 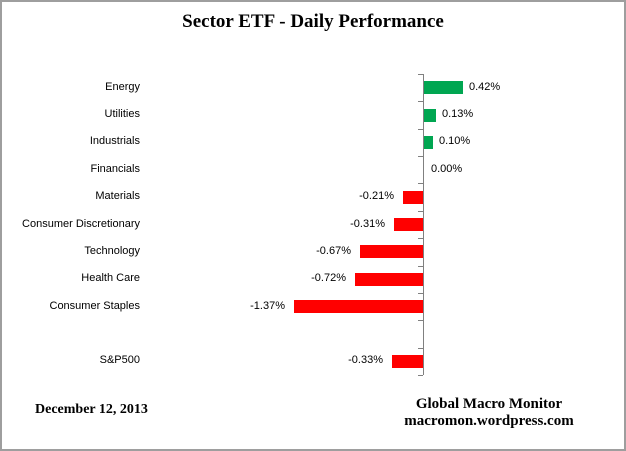 What do you see at coordinates (117, 196) in the screenshot?
I see `category-label: Materials` at bounding box center [117, 196].